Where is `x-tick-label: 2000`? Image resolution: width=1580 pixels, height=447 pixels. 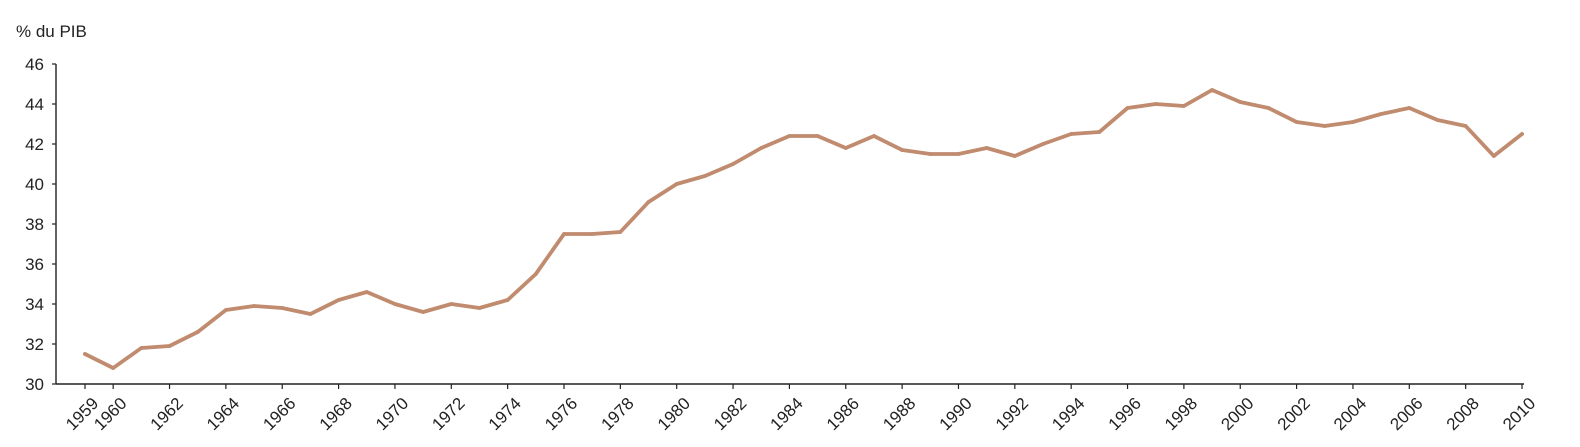
x-tick-label: 2000 is located at coordinates (1237, 414).